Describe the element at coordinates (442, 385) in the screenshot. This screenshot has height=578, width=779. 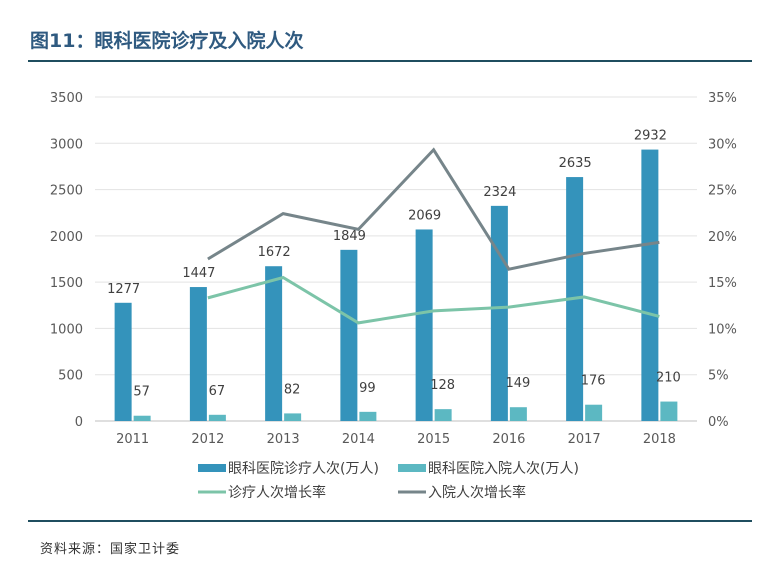
I see `data-label: 128` at that location.